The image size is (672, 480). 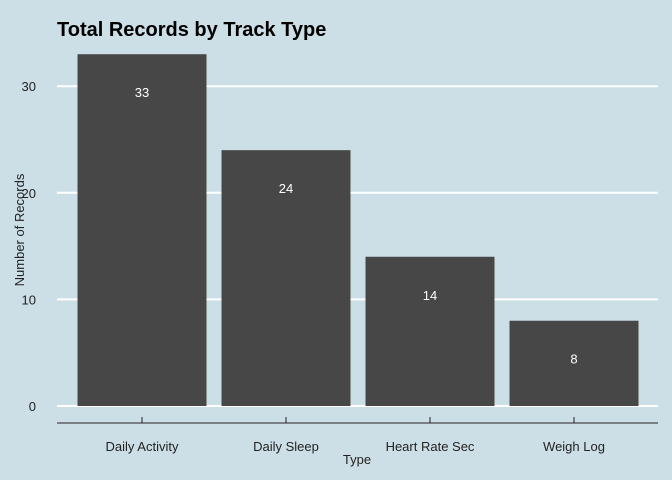 I want to click on data-label: 33, so click(x=142, y=92).